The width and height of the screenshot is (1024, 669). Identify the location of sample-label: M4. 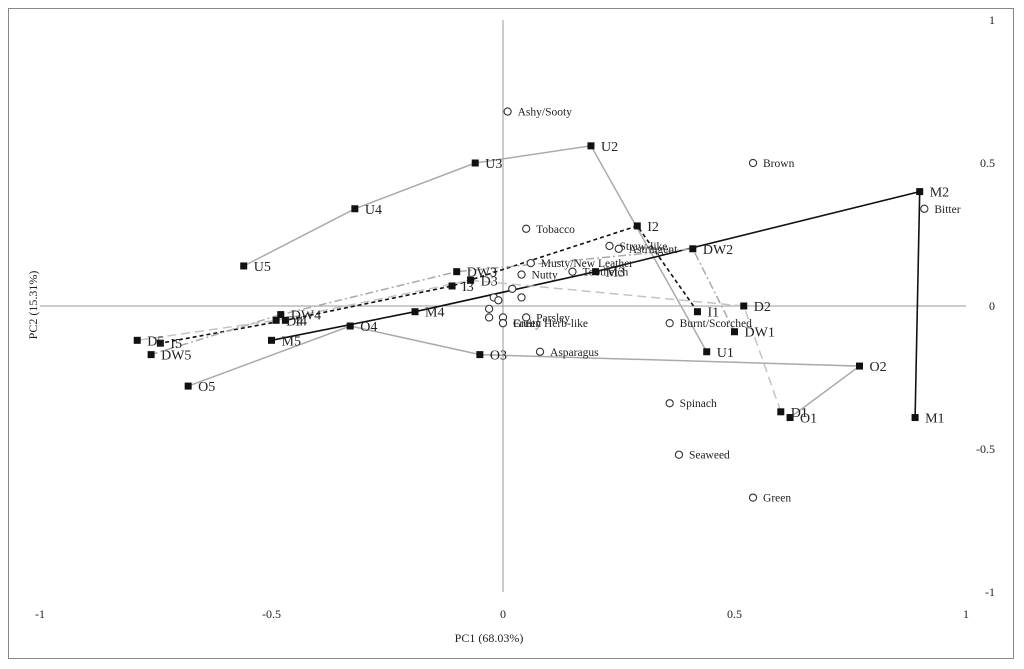
(434, 313).